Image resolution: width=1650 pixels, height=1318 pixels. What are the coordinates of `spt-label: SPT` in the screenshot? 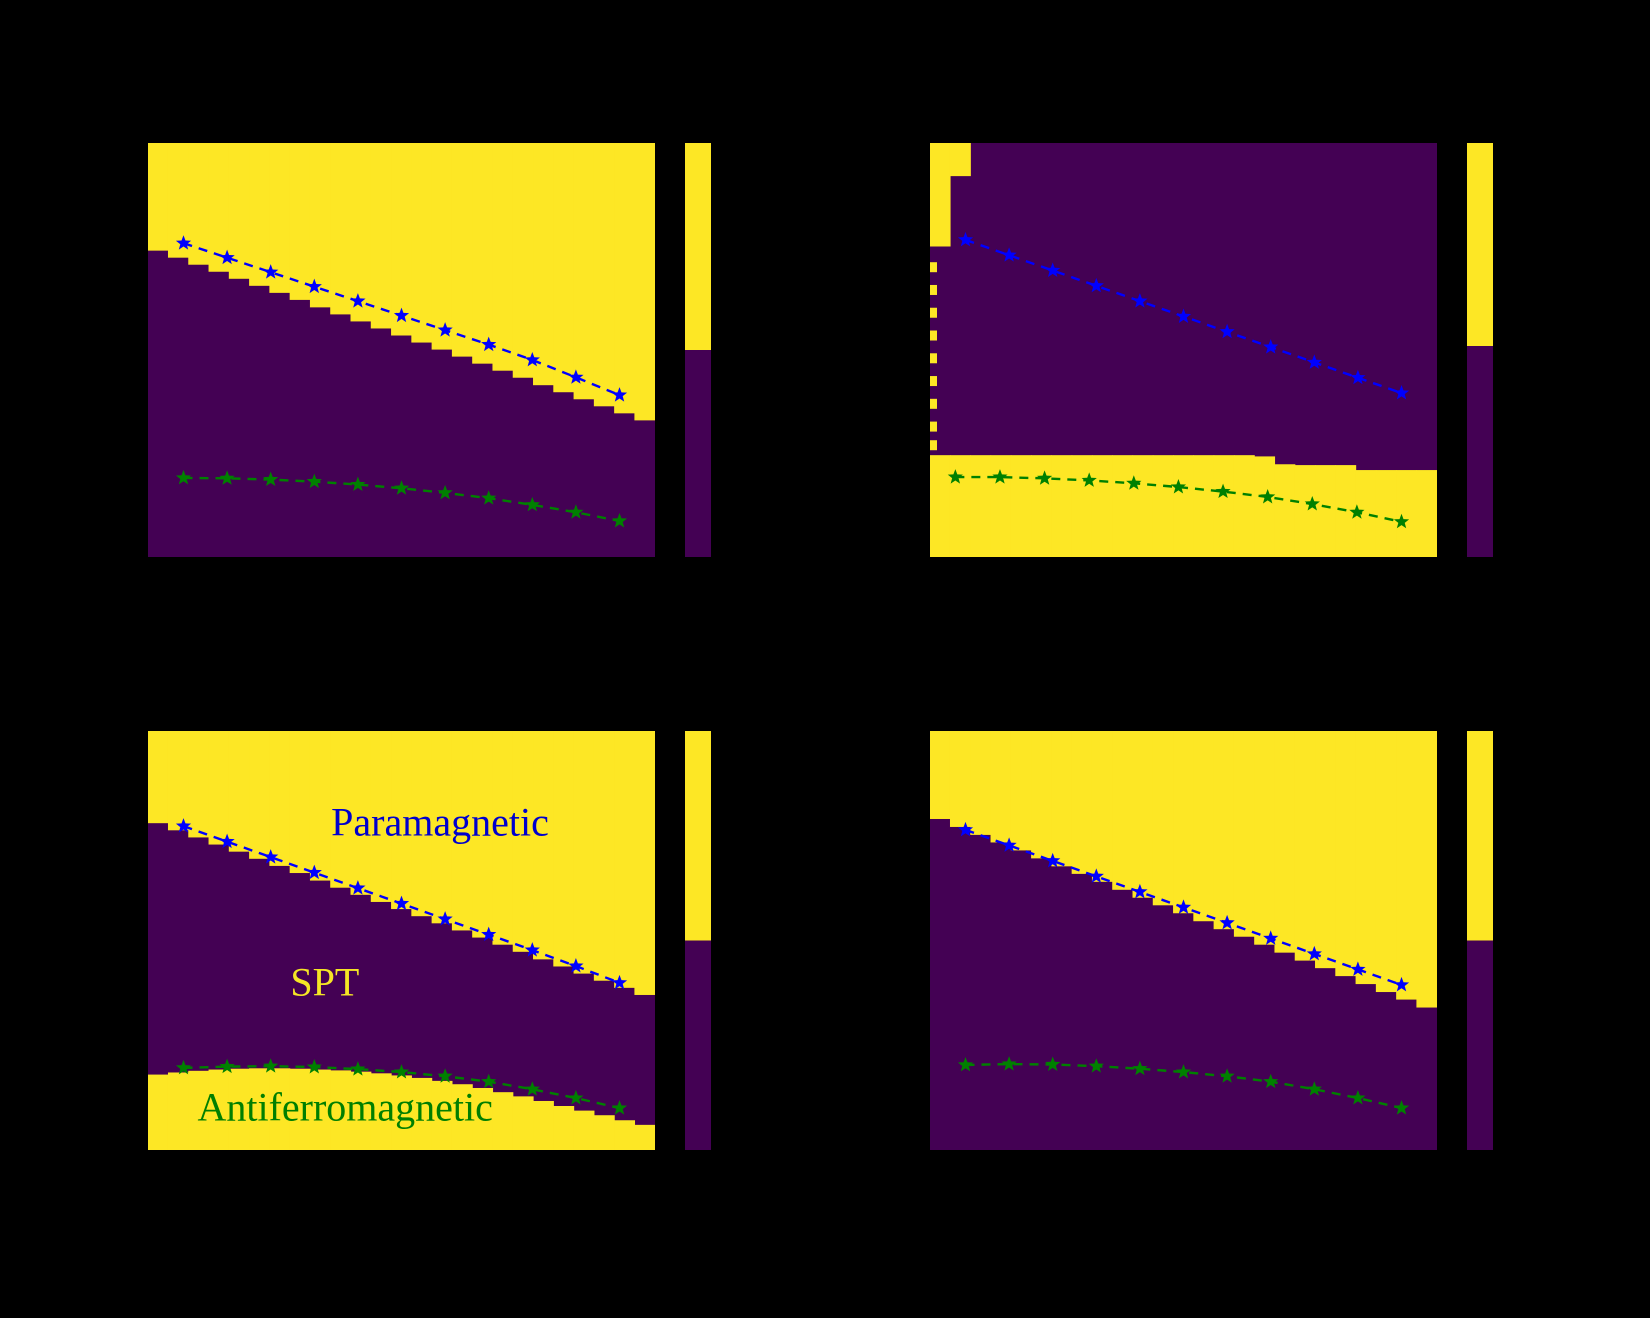 It's located at (324, 982).